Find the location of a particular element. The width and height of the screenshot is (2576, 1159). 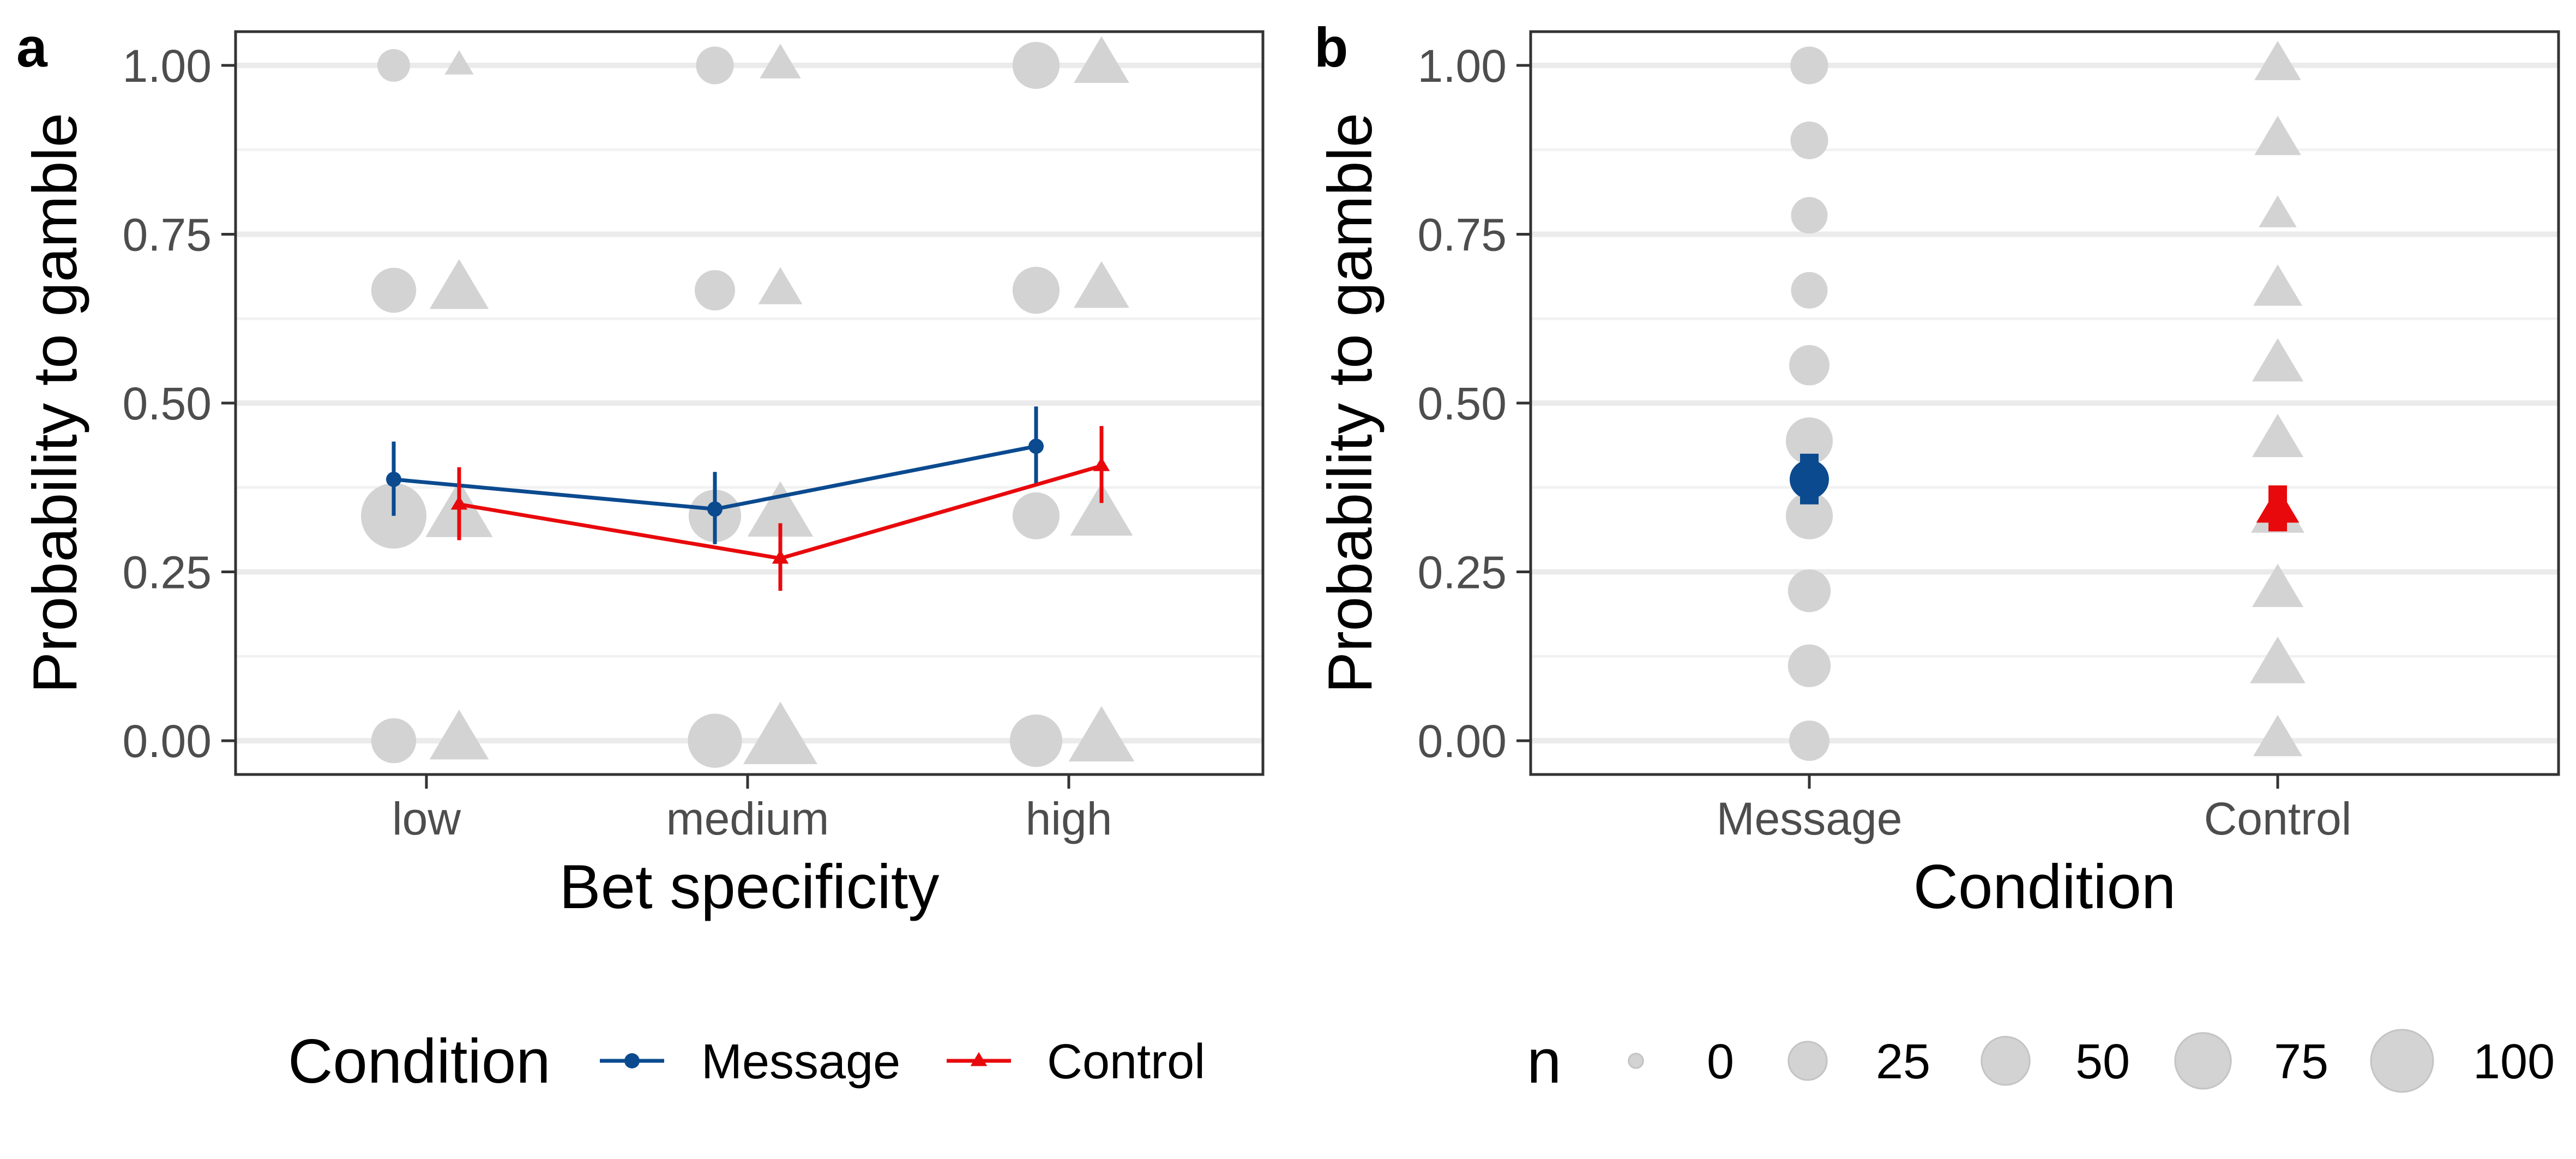

legend-title: Condition is located at coordinates (419, 1061).